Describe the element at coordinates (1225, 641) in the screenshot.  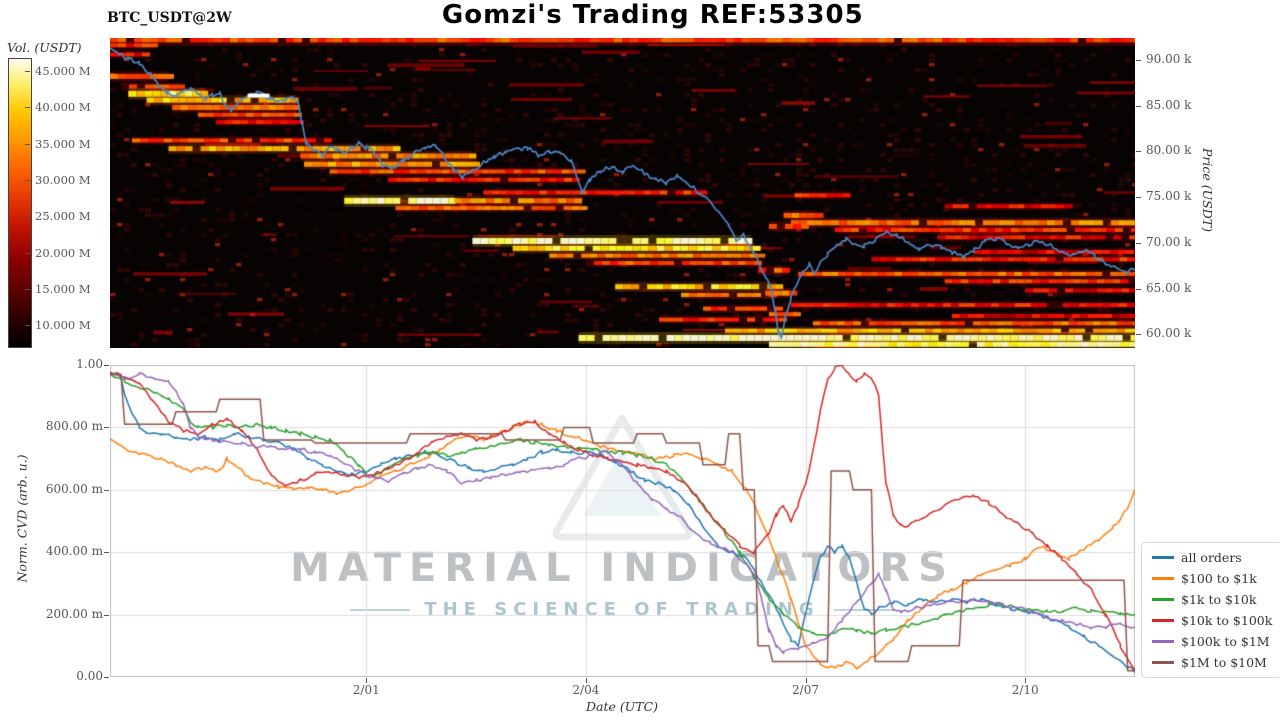
I see `legend-label: $100k to $1M` at that location.